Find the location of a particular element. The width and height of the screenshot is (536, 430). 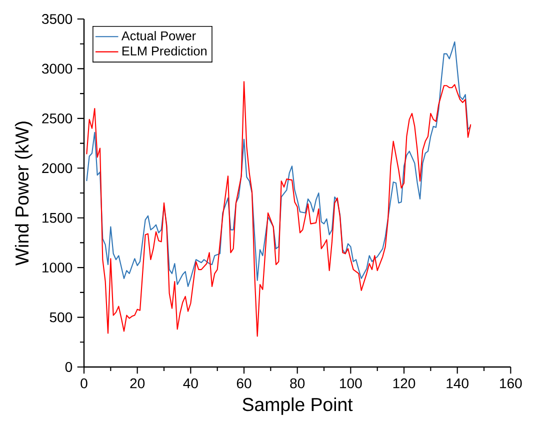

y-tick-label: 1000 is located at coordinates (57, 267).